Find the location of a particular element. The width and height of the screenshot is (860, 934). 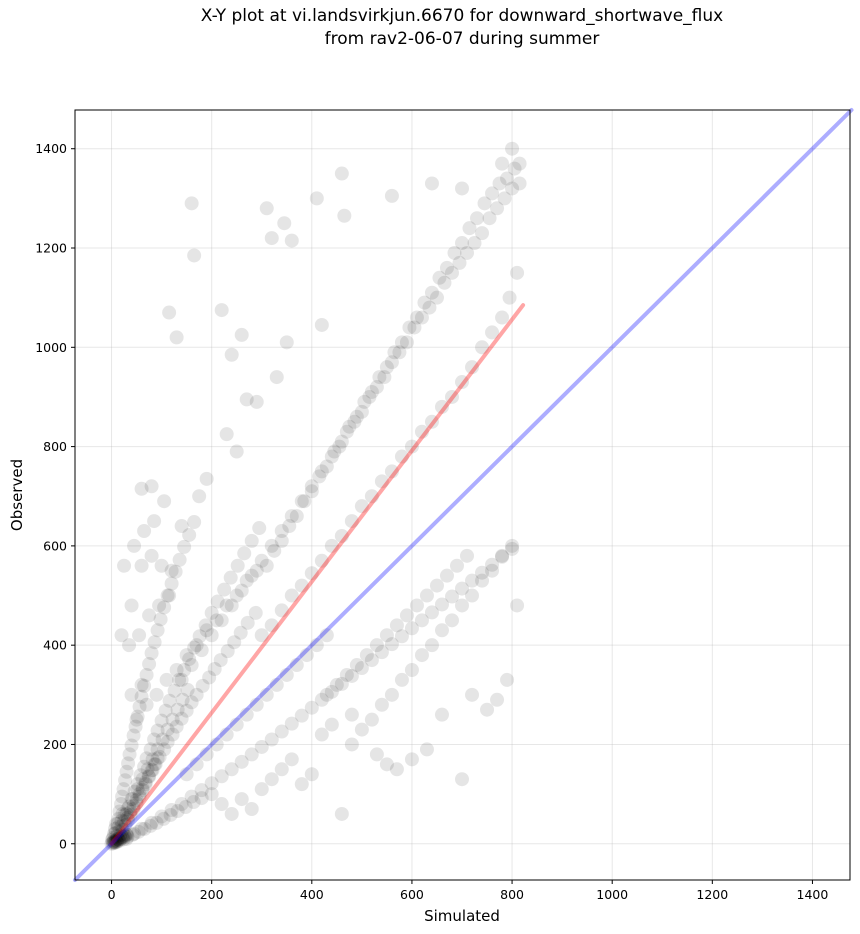

y-tick-label: 600 is located at coordinates (55, 545).